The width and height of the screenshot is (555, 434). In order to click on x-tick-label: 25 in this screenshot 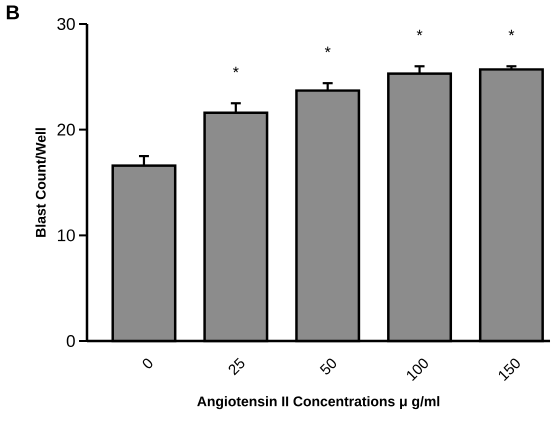, I will do `click(236, 367)`.